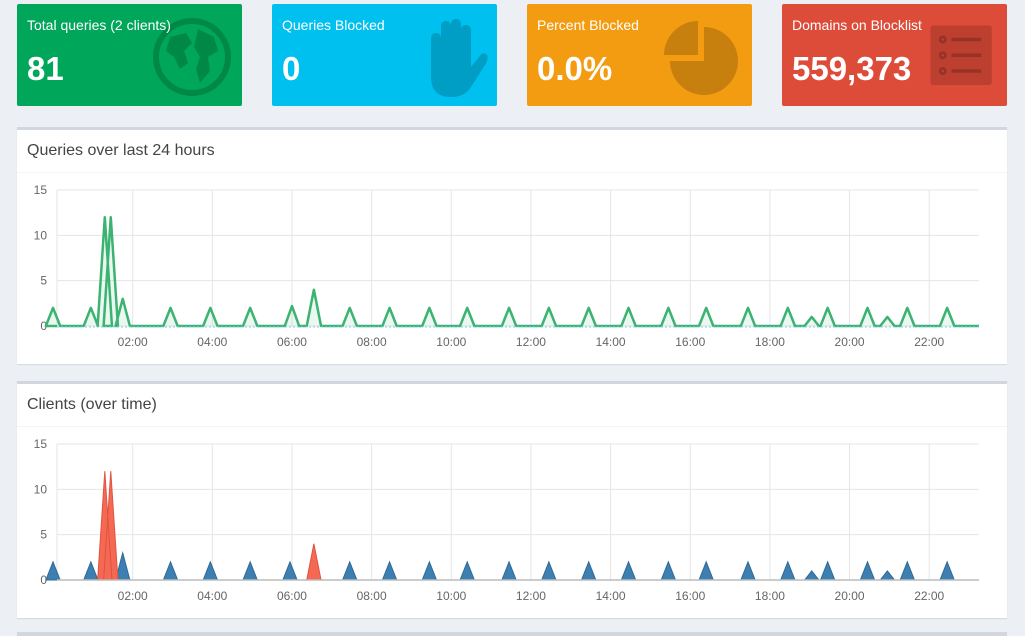 This screenshot has height=636, width=1025. I want to click on queries-blocked-box: Queries Blocked 0, so click(384, 55).